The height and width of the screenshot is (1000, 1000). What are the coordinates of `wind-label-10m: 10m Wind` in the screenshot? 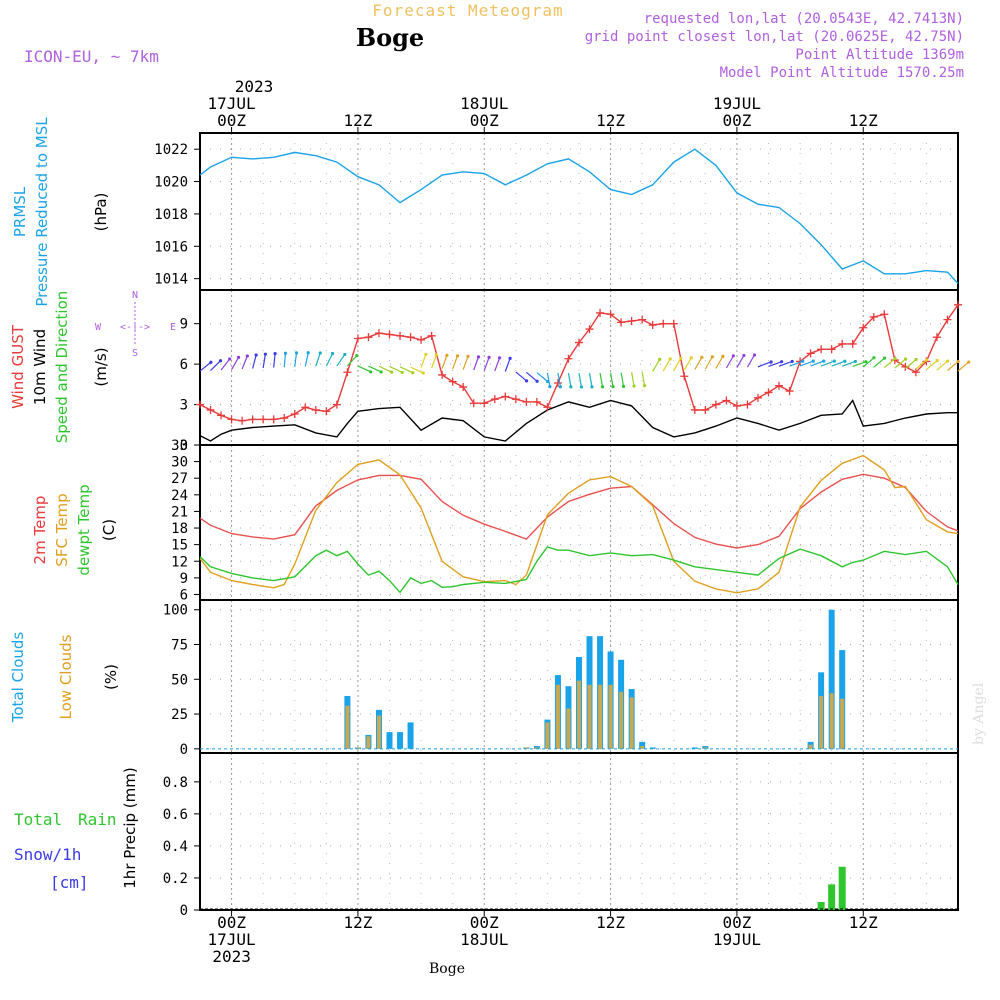 It's located at (40, 367).